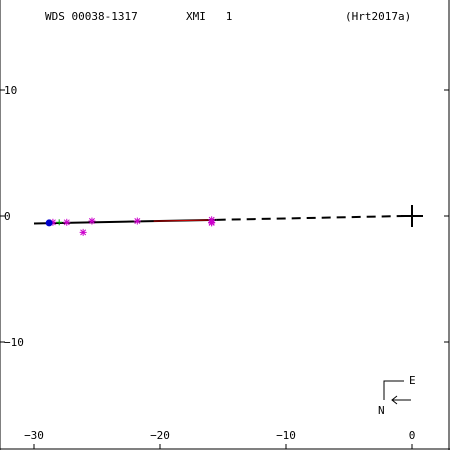  Describe the element at coordinates (91, 16) in the screenshot. I see `wds-label: WDS 00038-1317` at that location.